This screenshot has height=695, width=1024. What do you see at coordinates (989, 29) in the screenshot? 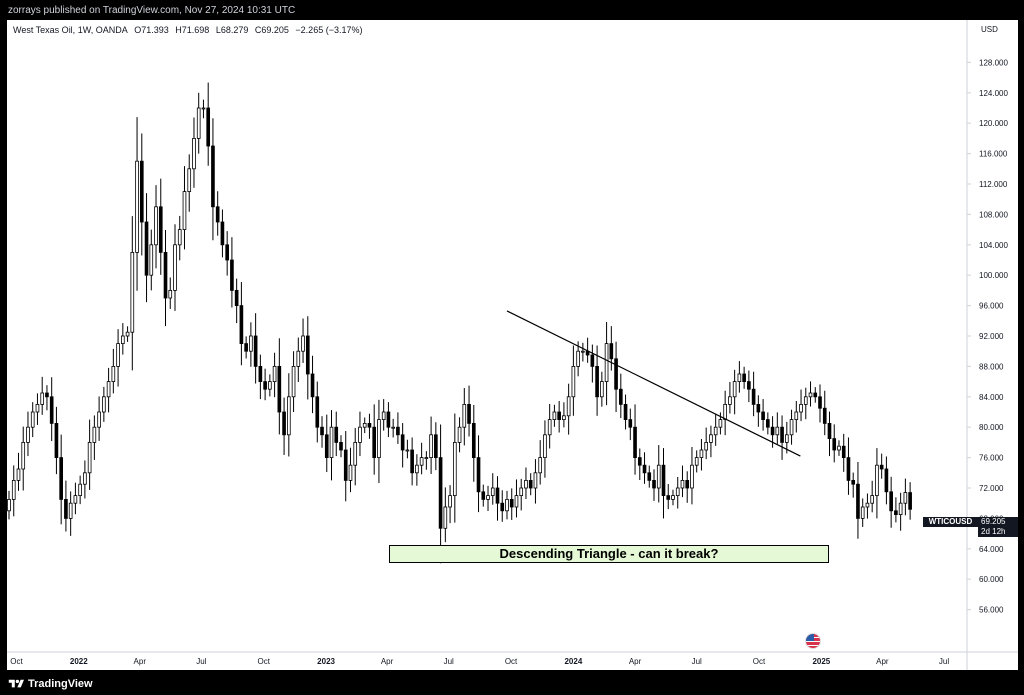
I see `currency-label: USD` at bounding box center [989, 29].